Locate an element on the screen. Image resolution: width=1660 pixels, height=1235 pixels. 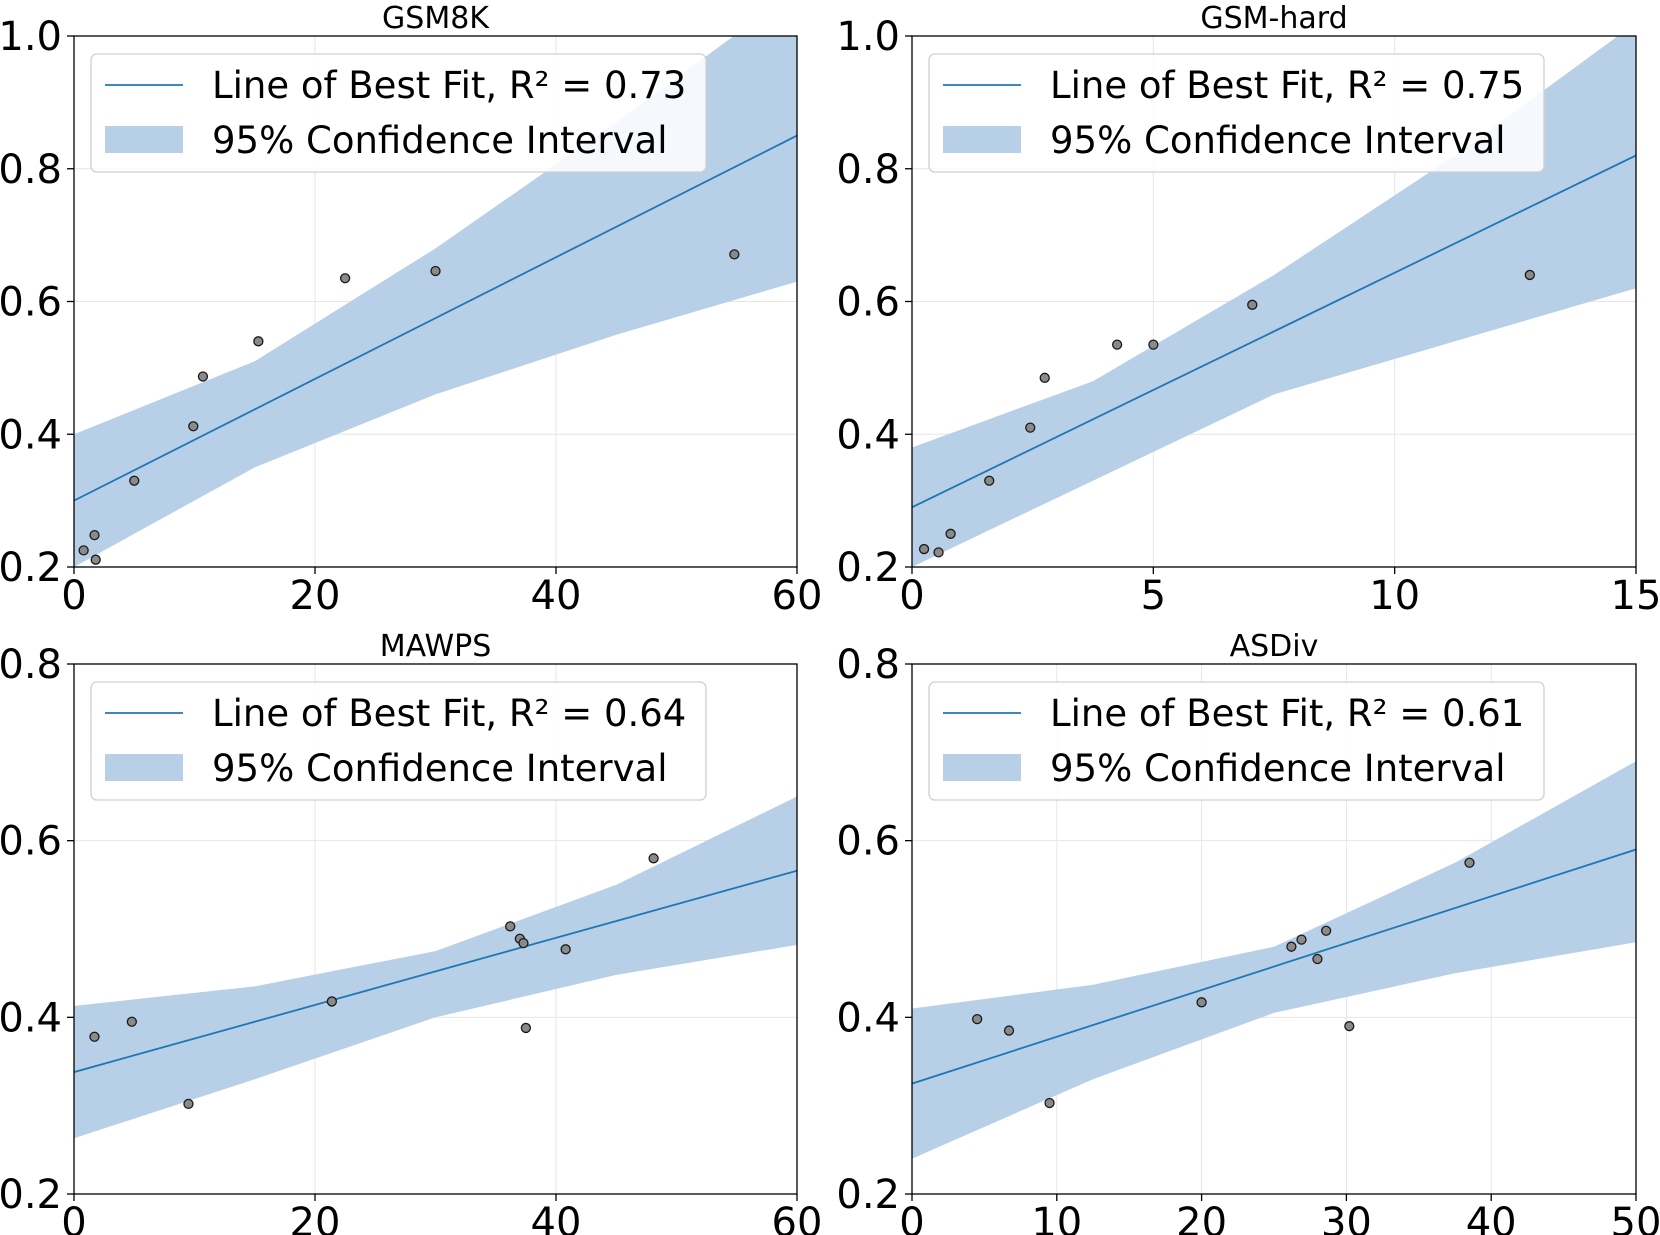
panel-title: MAWPS is located at coordinates (436, 646).